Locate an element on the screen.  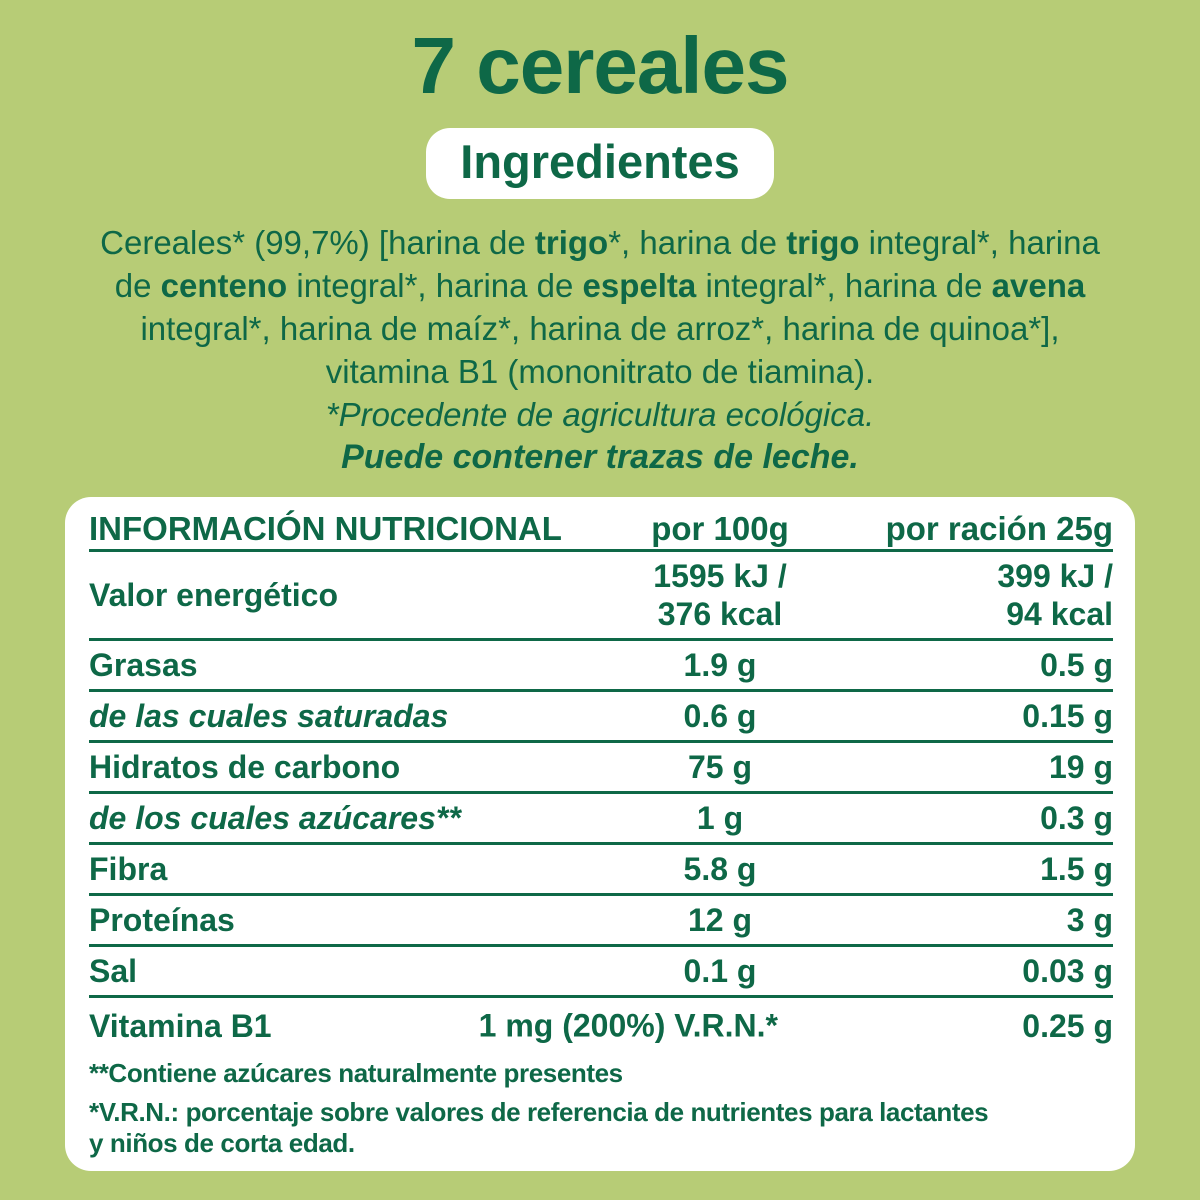
ingredient-segment: Cereales* (99,7%) [harina de is located at coordinates (317, 242).